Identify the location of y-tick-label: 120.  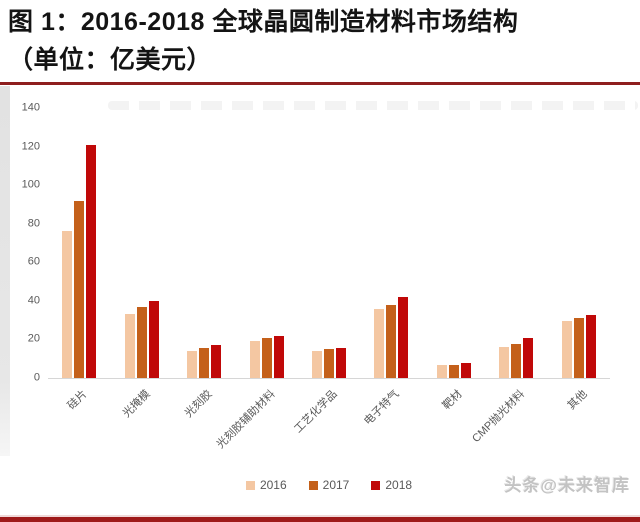
(30, 146).